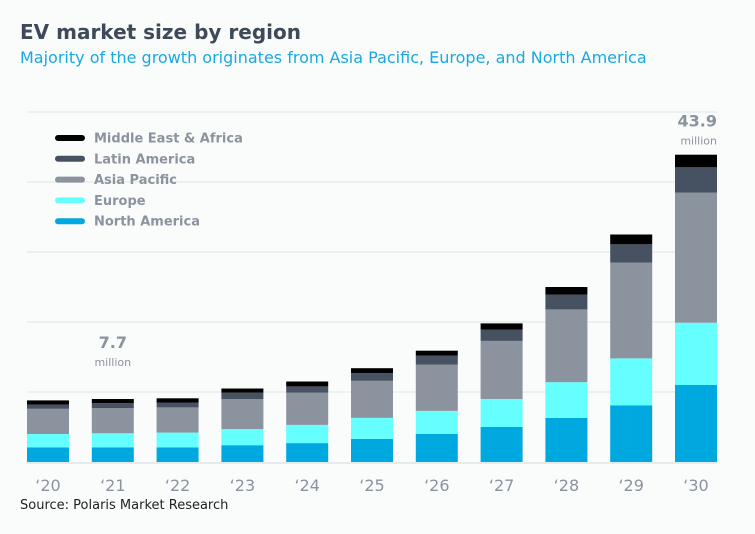 This screenshot has height=534, width=755. I want to click on x-tick-label: ‘22, so click(177, 485).